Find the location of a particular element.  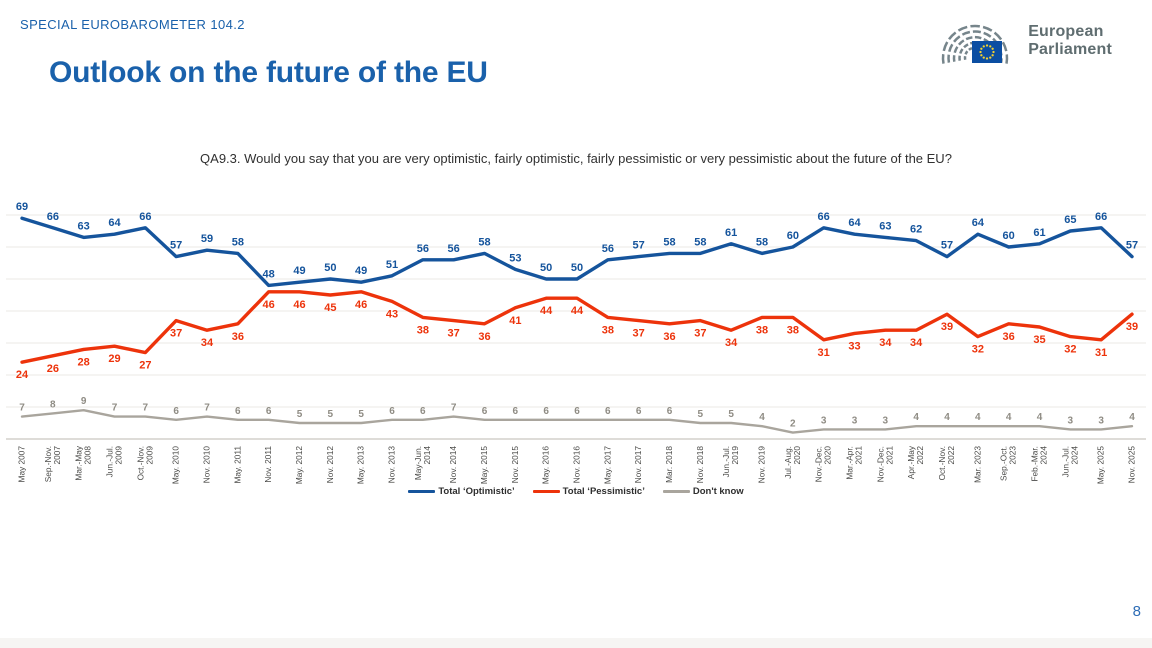

x-axis-label: Oct.-Nov.2009 is located at coordinates (144, 463).